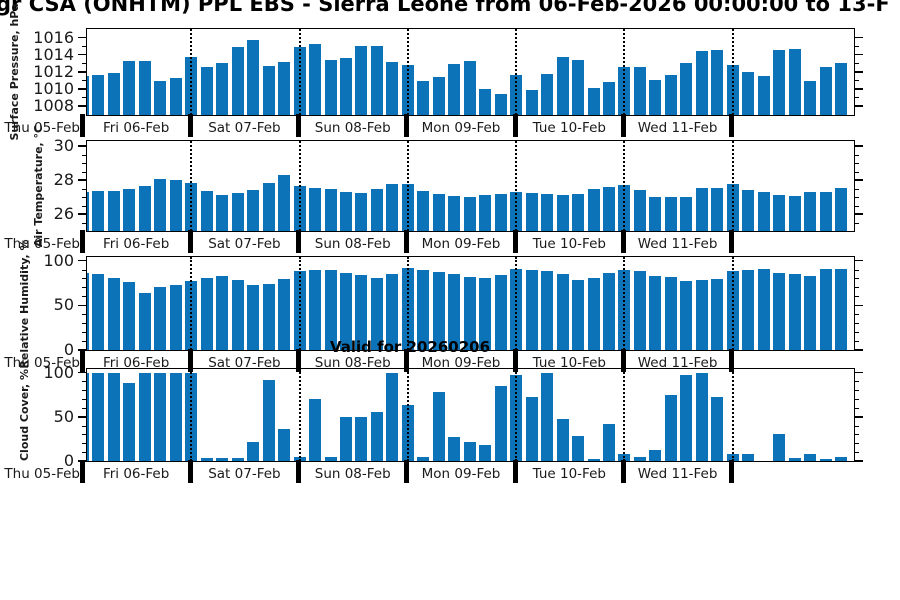 The width and height of the screenshot is (900, 600). I want to click on relative-humidity-plot-area, so click(470, 303).